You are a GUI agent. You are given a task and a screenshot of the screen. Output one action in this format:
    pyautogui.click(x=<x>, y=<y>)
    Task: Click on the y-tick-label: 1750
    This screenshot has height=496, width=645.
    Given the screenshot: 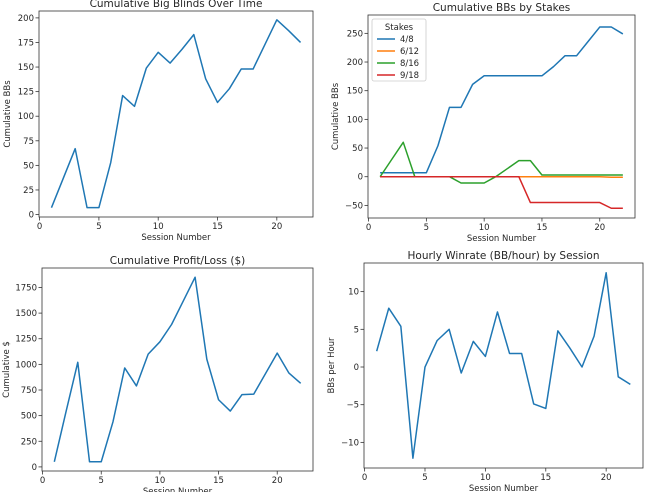 What is the action you would take?
    pyautogui.click(x=26, y=288)
    